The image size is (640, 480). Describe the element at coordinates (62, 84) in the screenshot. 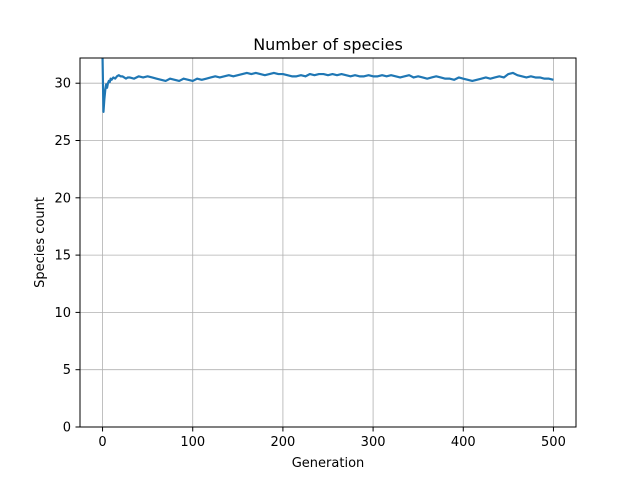

I see `y-tick-label: 30` at that location.